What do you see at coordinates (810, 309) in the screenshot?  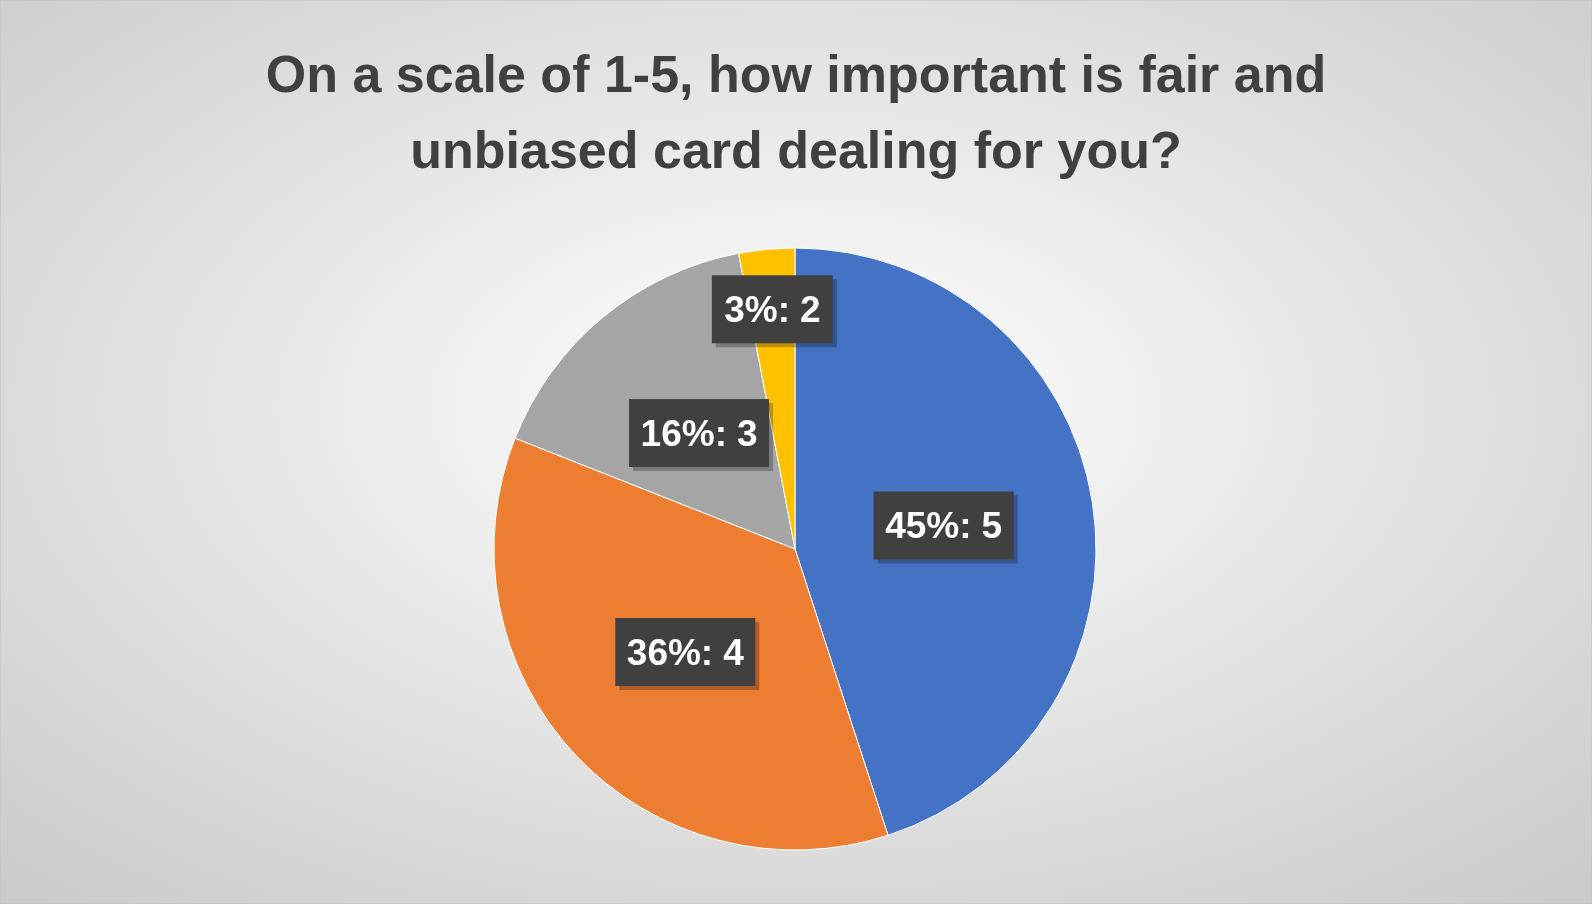 I see `slice-label: 2` at bounding box center [810, 309].